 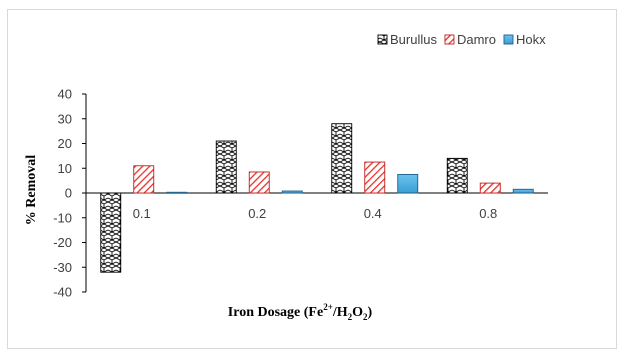 I want to click on y-tick-label: -40, so click(x=62, y=292).